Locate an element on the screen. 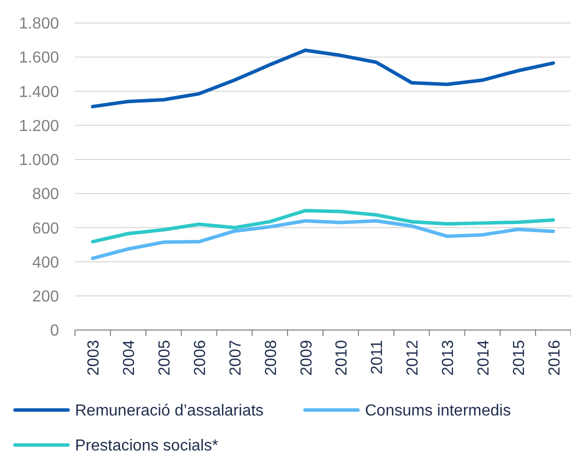 The width and height of the screenshot is (571, 455). x-tick-label: 2005 is located at coordinates (165, 358).